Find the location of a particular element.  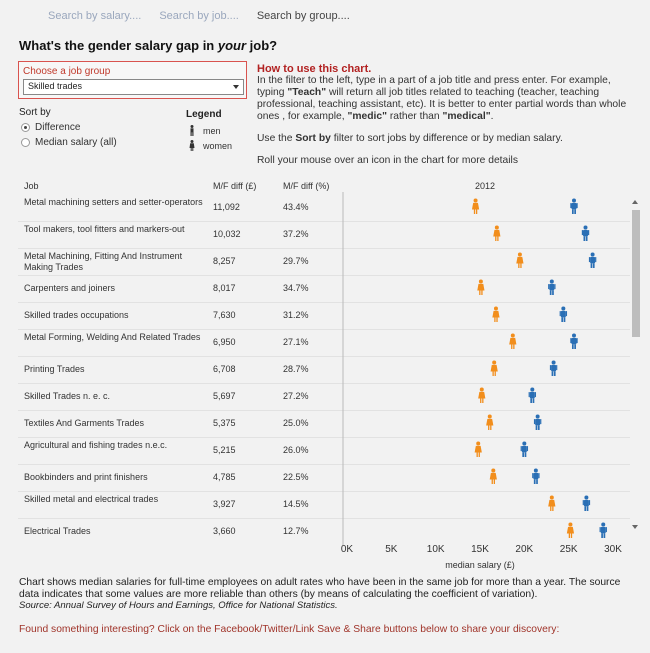

legend-title: Legend is located at coordinates (204, 114).